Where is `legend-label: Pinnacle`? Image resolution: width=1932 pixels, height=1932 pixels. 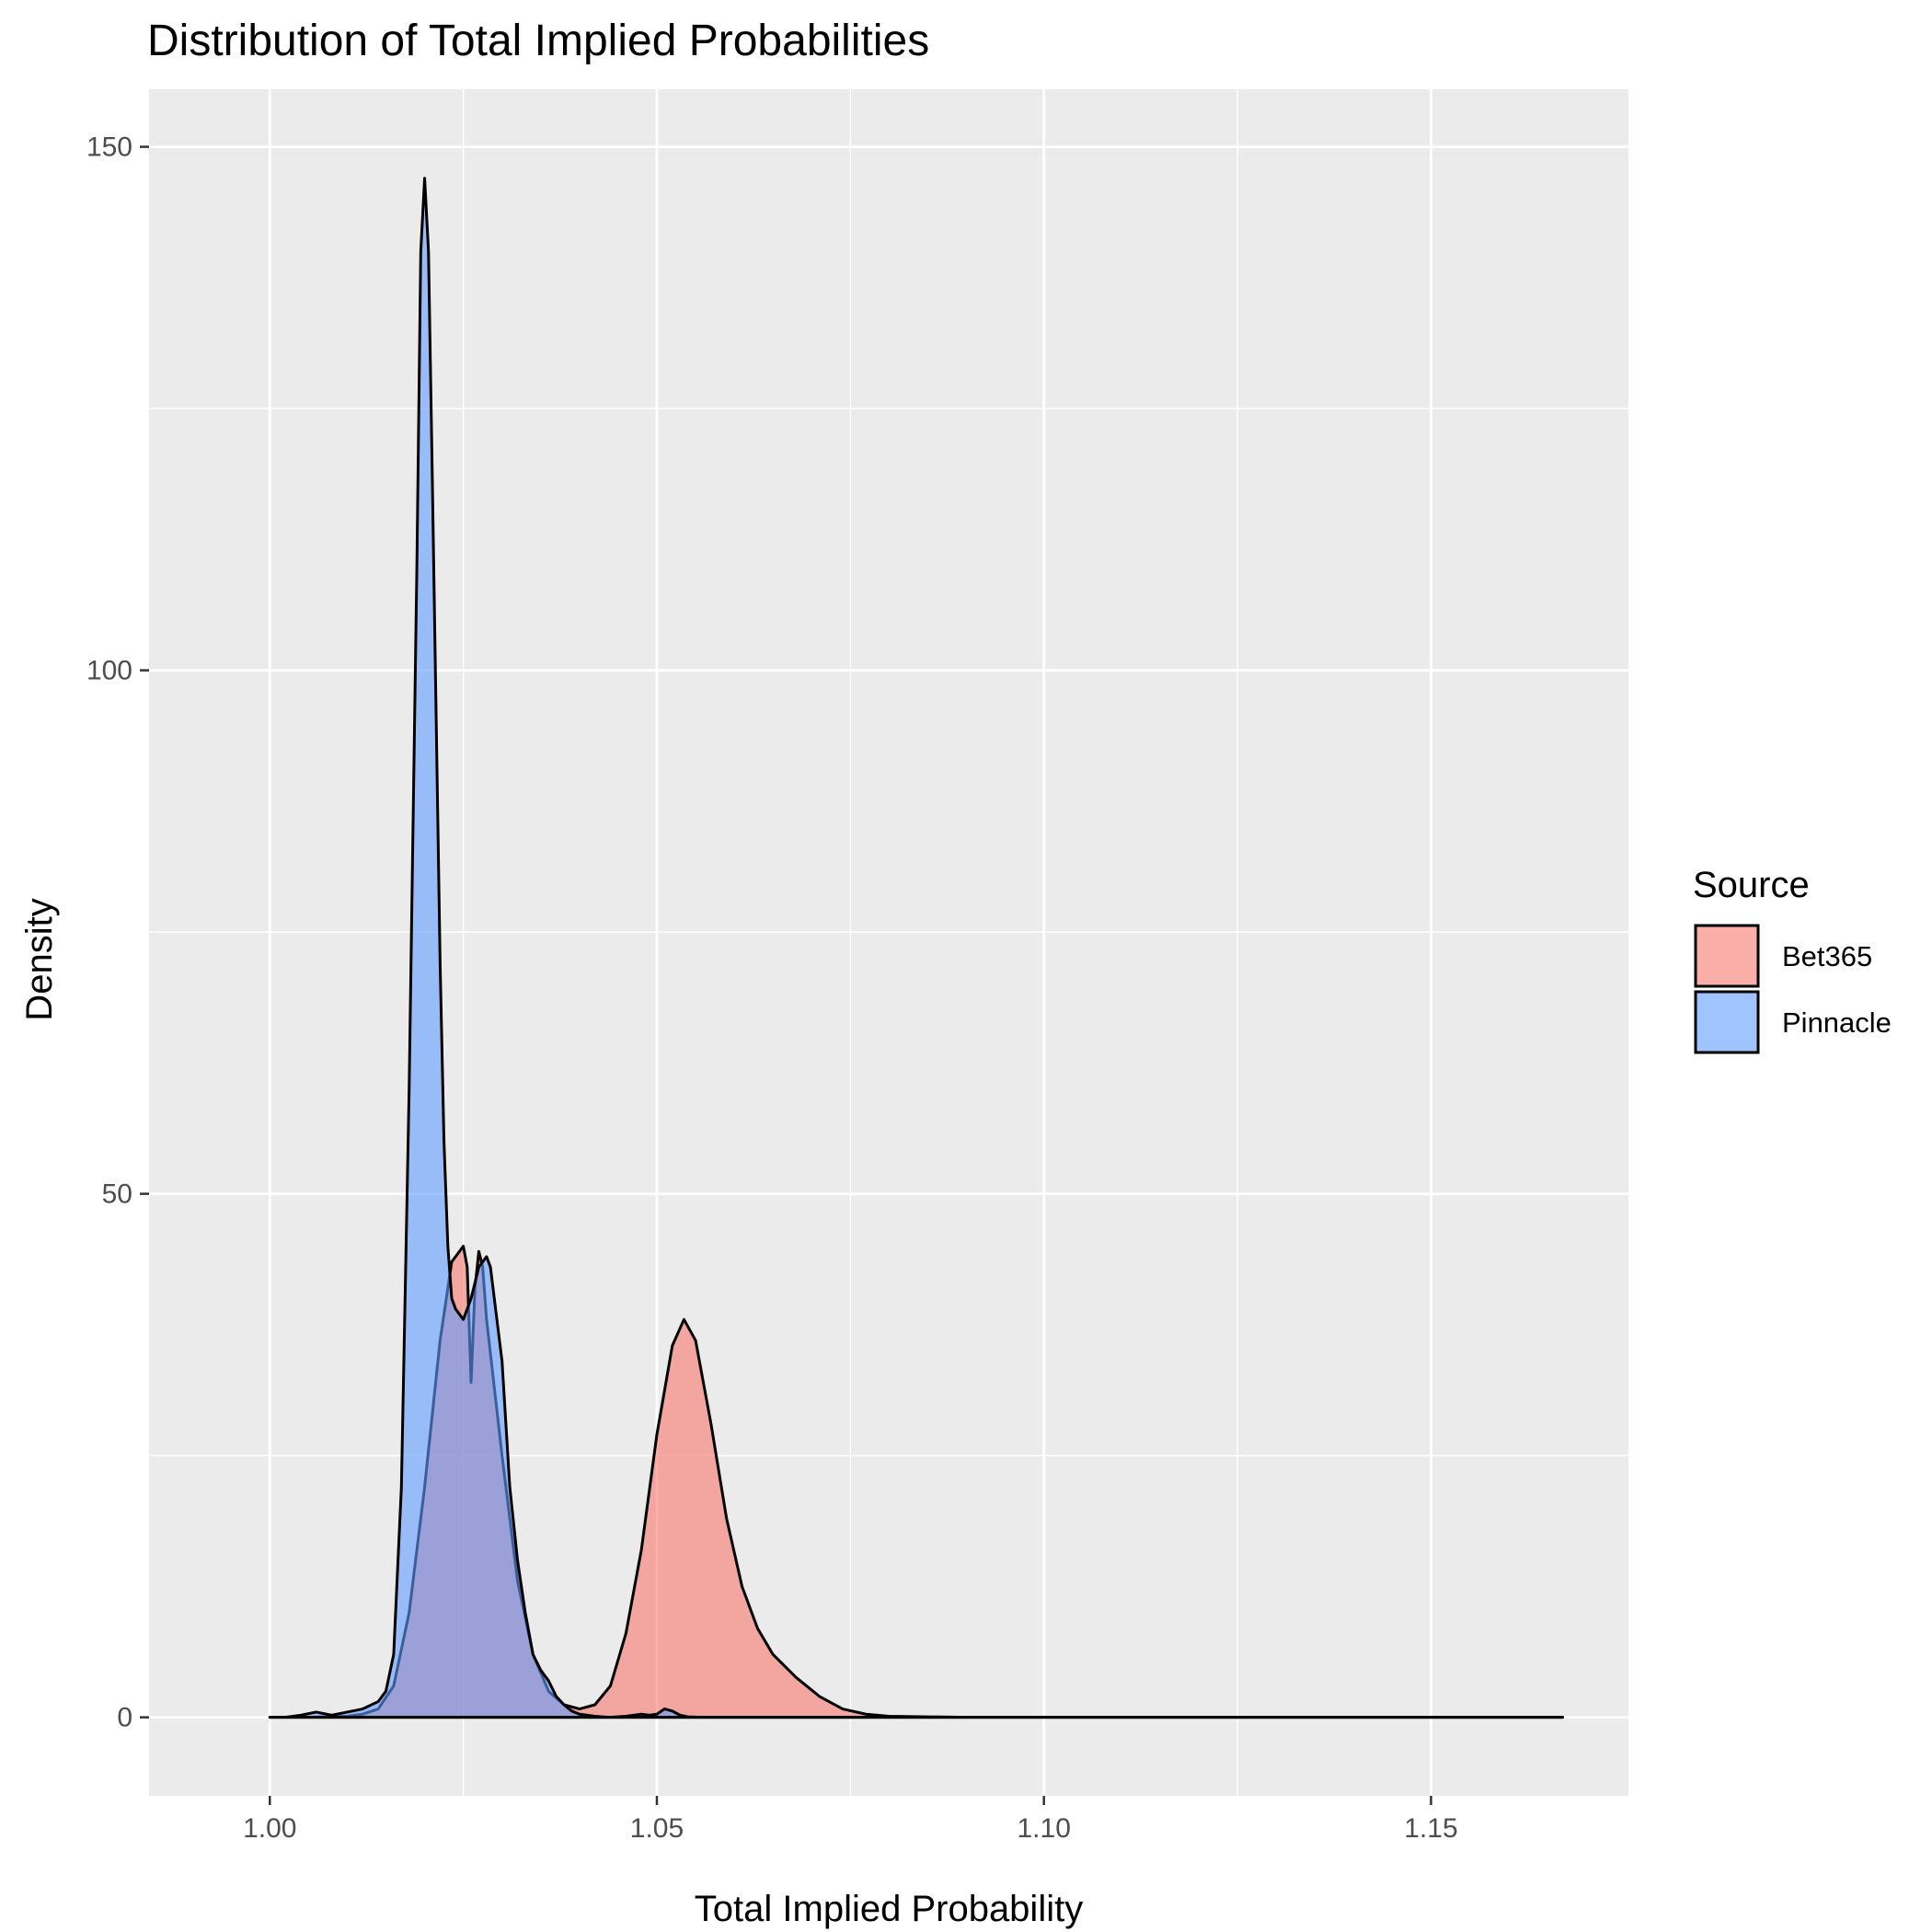
legend-label: Pinnacle is located at coordinates (1837, 1022).